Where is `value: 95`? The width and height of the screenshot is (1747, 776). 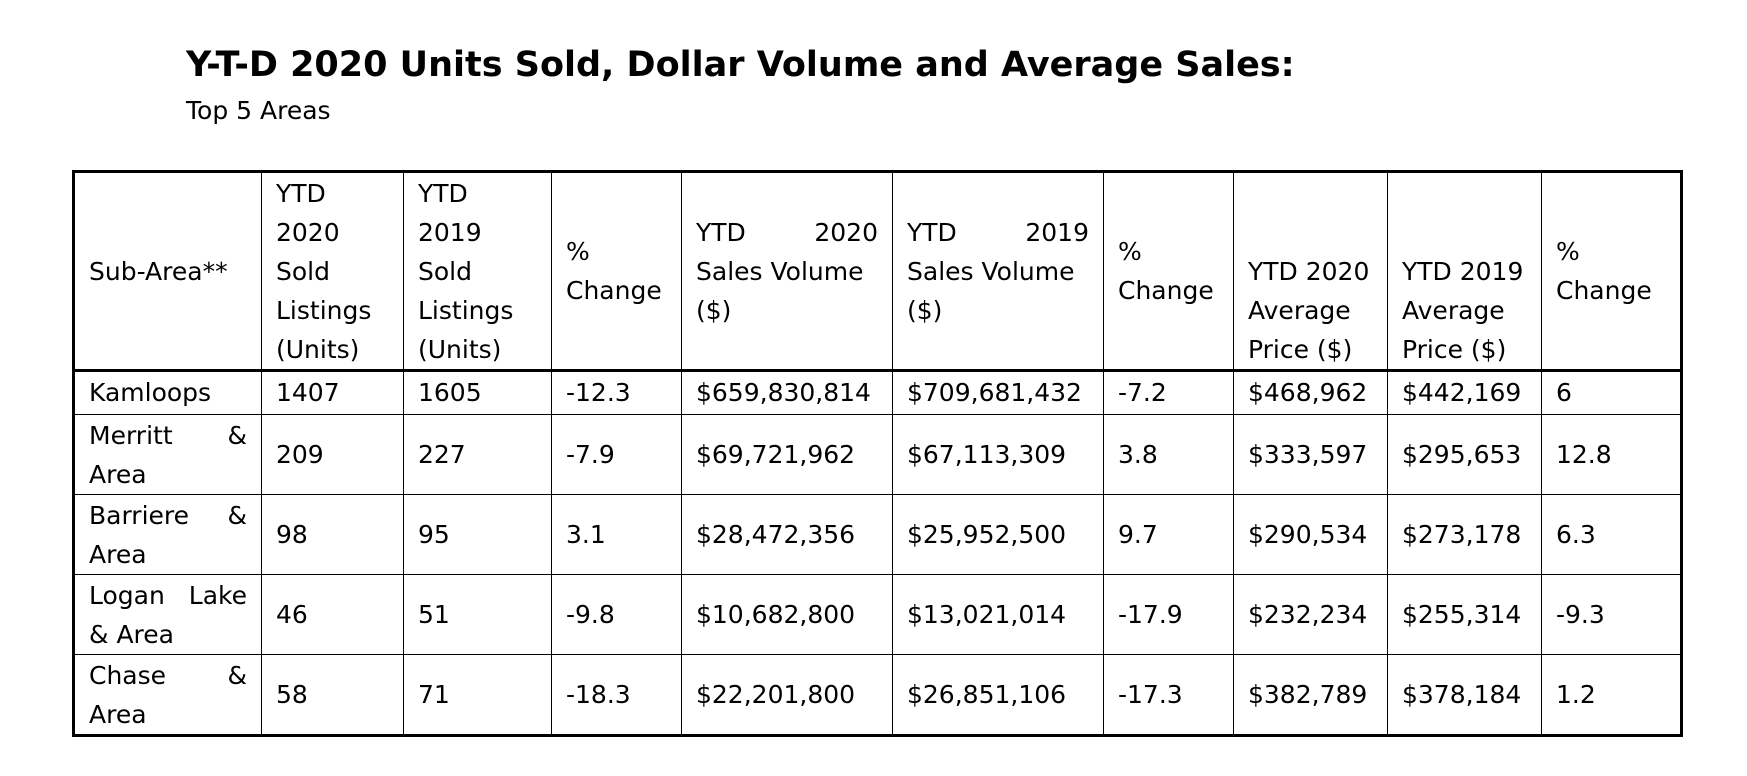 value: 95 is located at coordinates (434, 534).